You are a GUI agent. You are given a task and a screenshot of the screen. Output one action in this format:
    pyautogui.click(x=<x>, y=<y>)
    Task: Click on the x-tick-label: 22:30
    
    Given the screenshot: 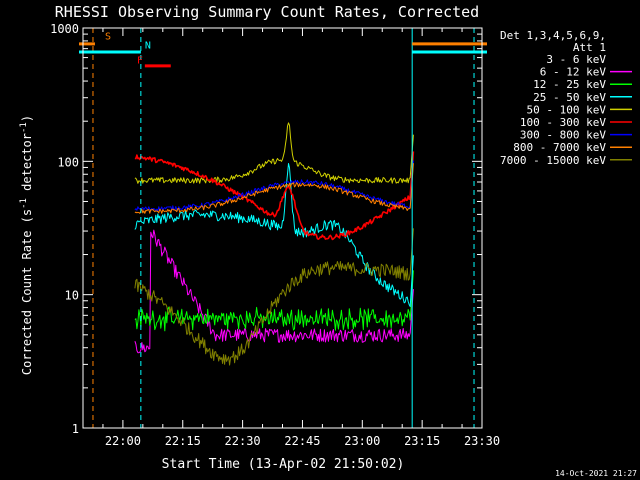 What is the action you would take?
    pyautogui.click(x=243, y=441)
    